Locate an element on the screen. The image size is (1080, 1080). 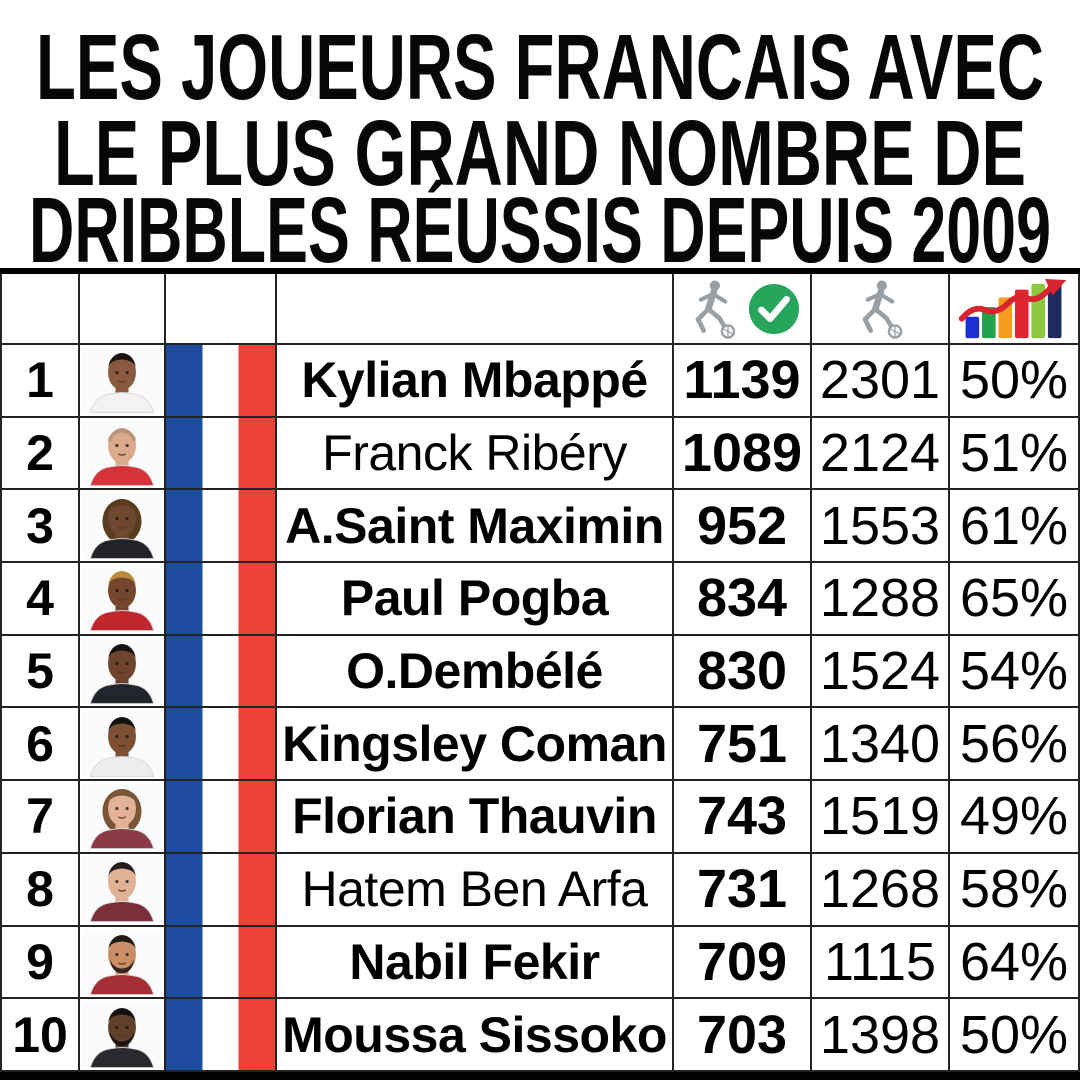
moussa-sissoko-photo is located at coordinates (123, 1035).